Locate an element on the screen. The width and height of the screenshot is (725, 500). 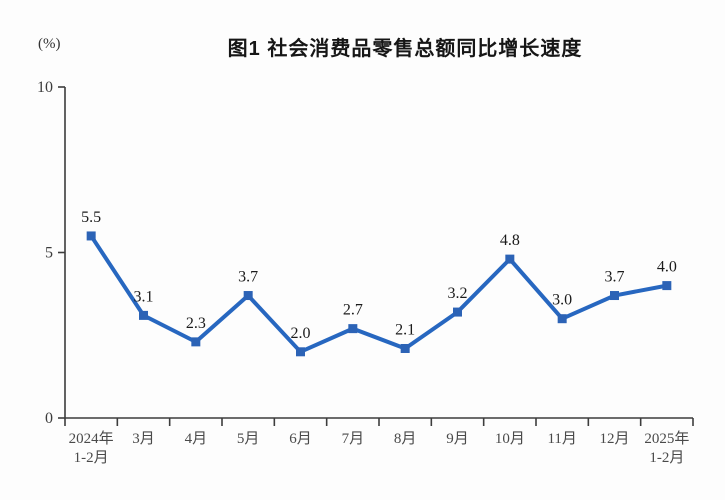
x-tick-label: 12月 is located at coordinates (614, 439).